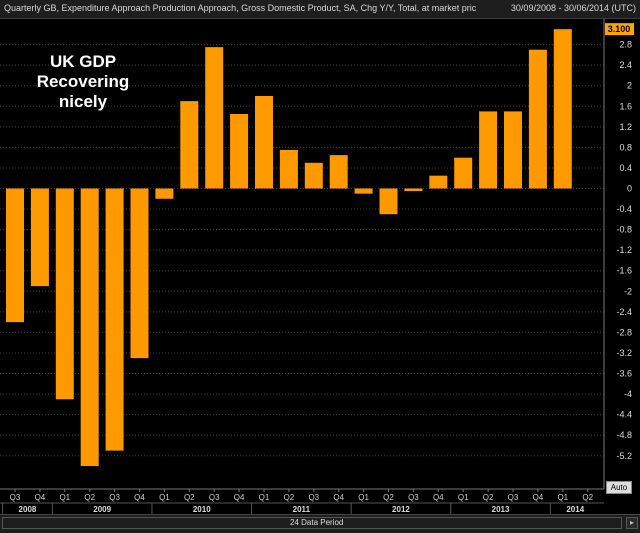 This screenshot has width=640, height=533. I want to click on scroll-track, so click(312, 523).